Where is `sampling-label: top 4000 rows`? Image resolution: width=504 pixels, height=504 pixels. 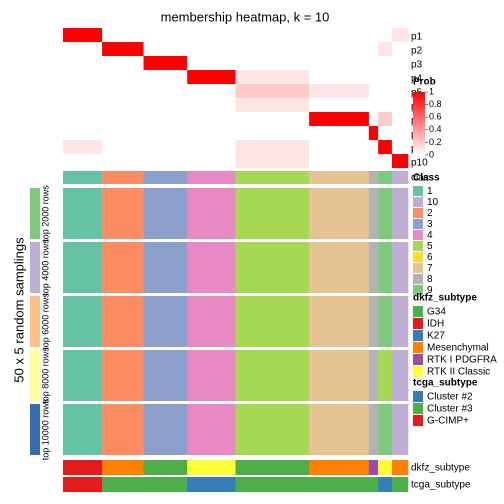
sampling-label: top 4000 rows is located at coordinates (45, 267).